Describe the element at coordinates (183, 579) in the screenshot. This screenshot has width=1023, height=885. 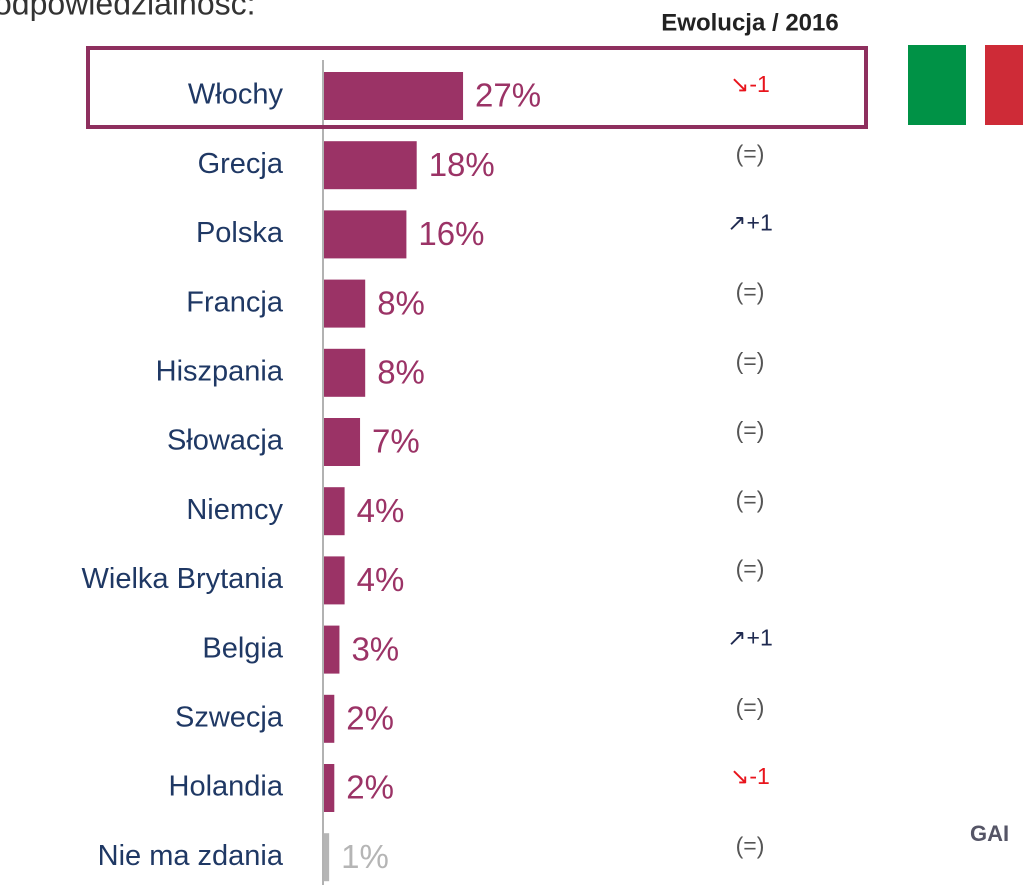
I see `category-label: Wielka Brytania` at that location.